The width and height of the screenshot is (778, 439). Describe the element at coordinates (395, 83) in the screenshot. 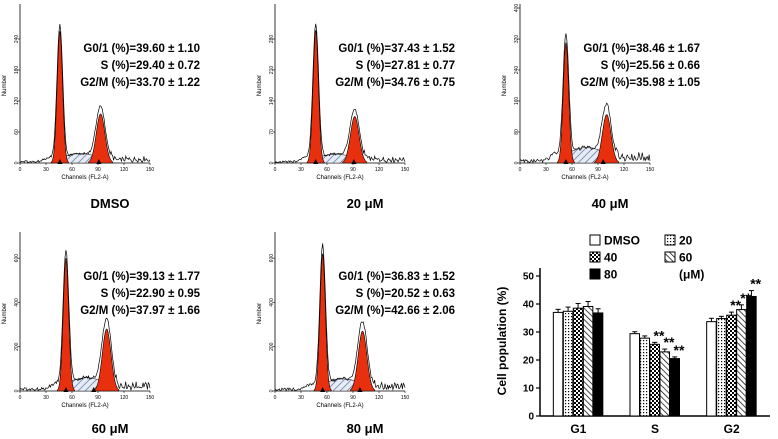

I see `phase-stat-label: G2/M (%)=34.76 ± 0.75` at that location.